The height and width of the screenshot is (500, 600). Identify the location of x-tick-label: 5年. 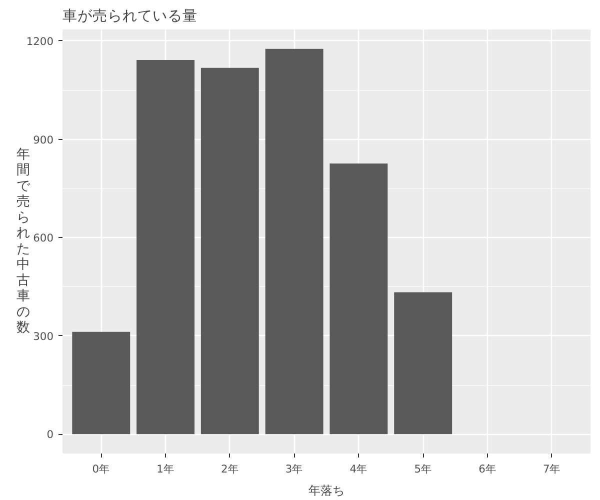
(423, 469).